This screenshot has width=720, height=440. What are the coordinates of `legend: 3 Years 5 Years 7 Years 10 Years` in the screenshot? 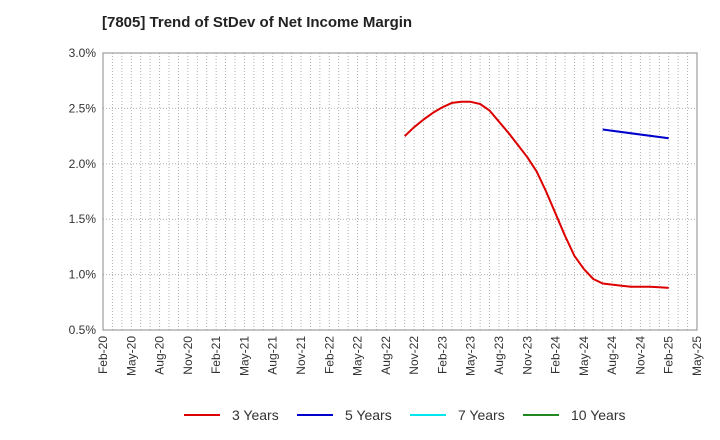 It's located at (360, 415).